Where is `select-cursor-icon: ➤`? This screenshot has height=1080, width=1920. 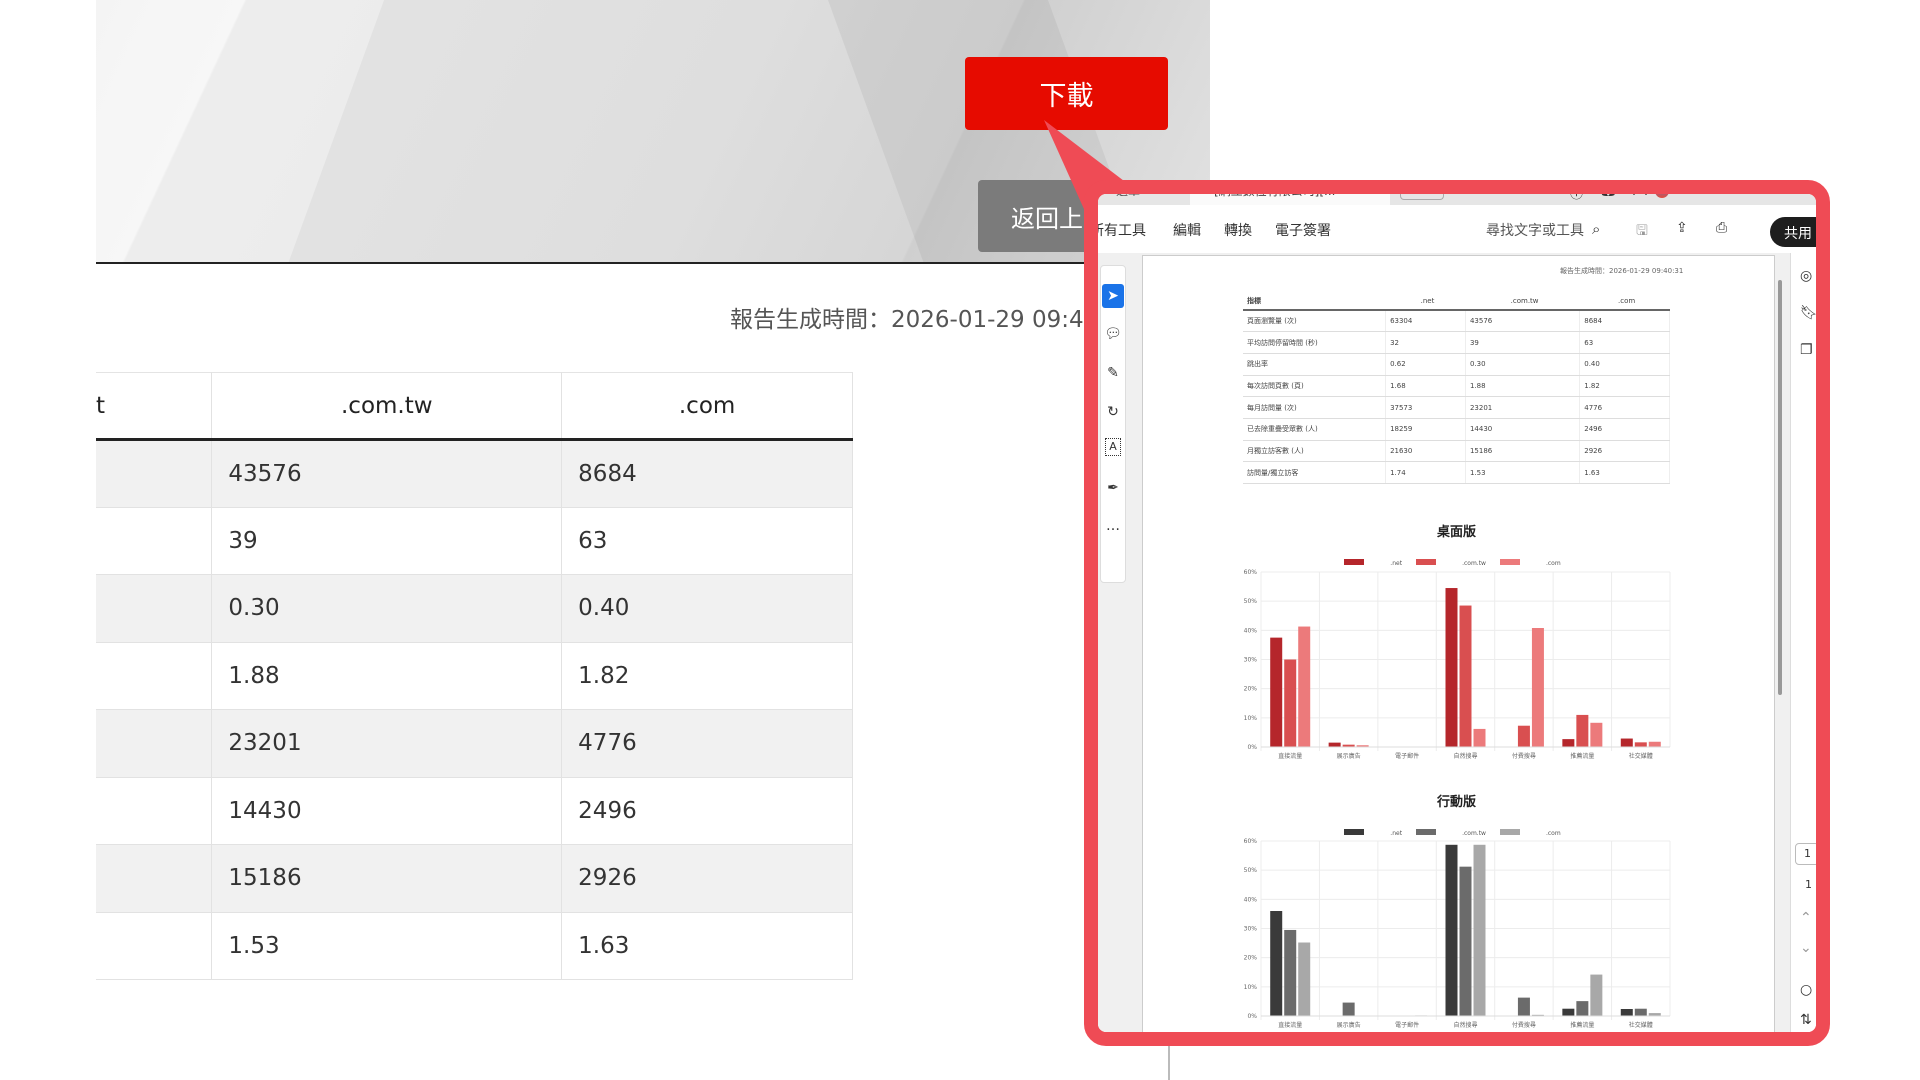
select-cursor-icon: ➤ is located at coordinates (1113, 296).